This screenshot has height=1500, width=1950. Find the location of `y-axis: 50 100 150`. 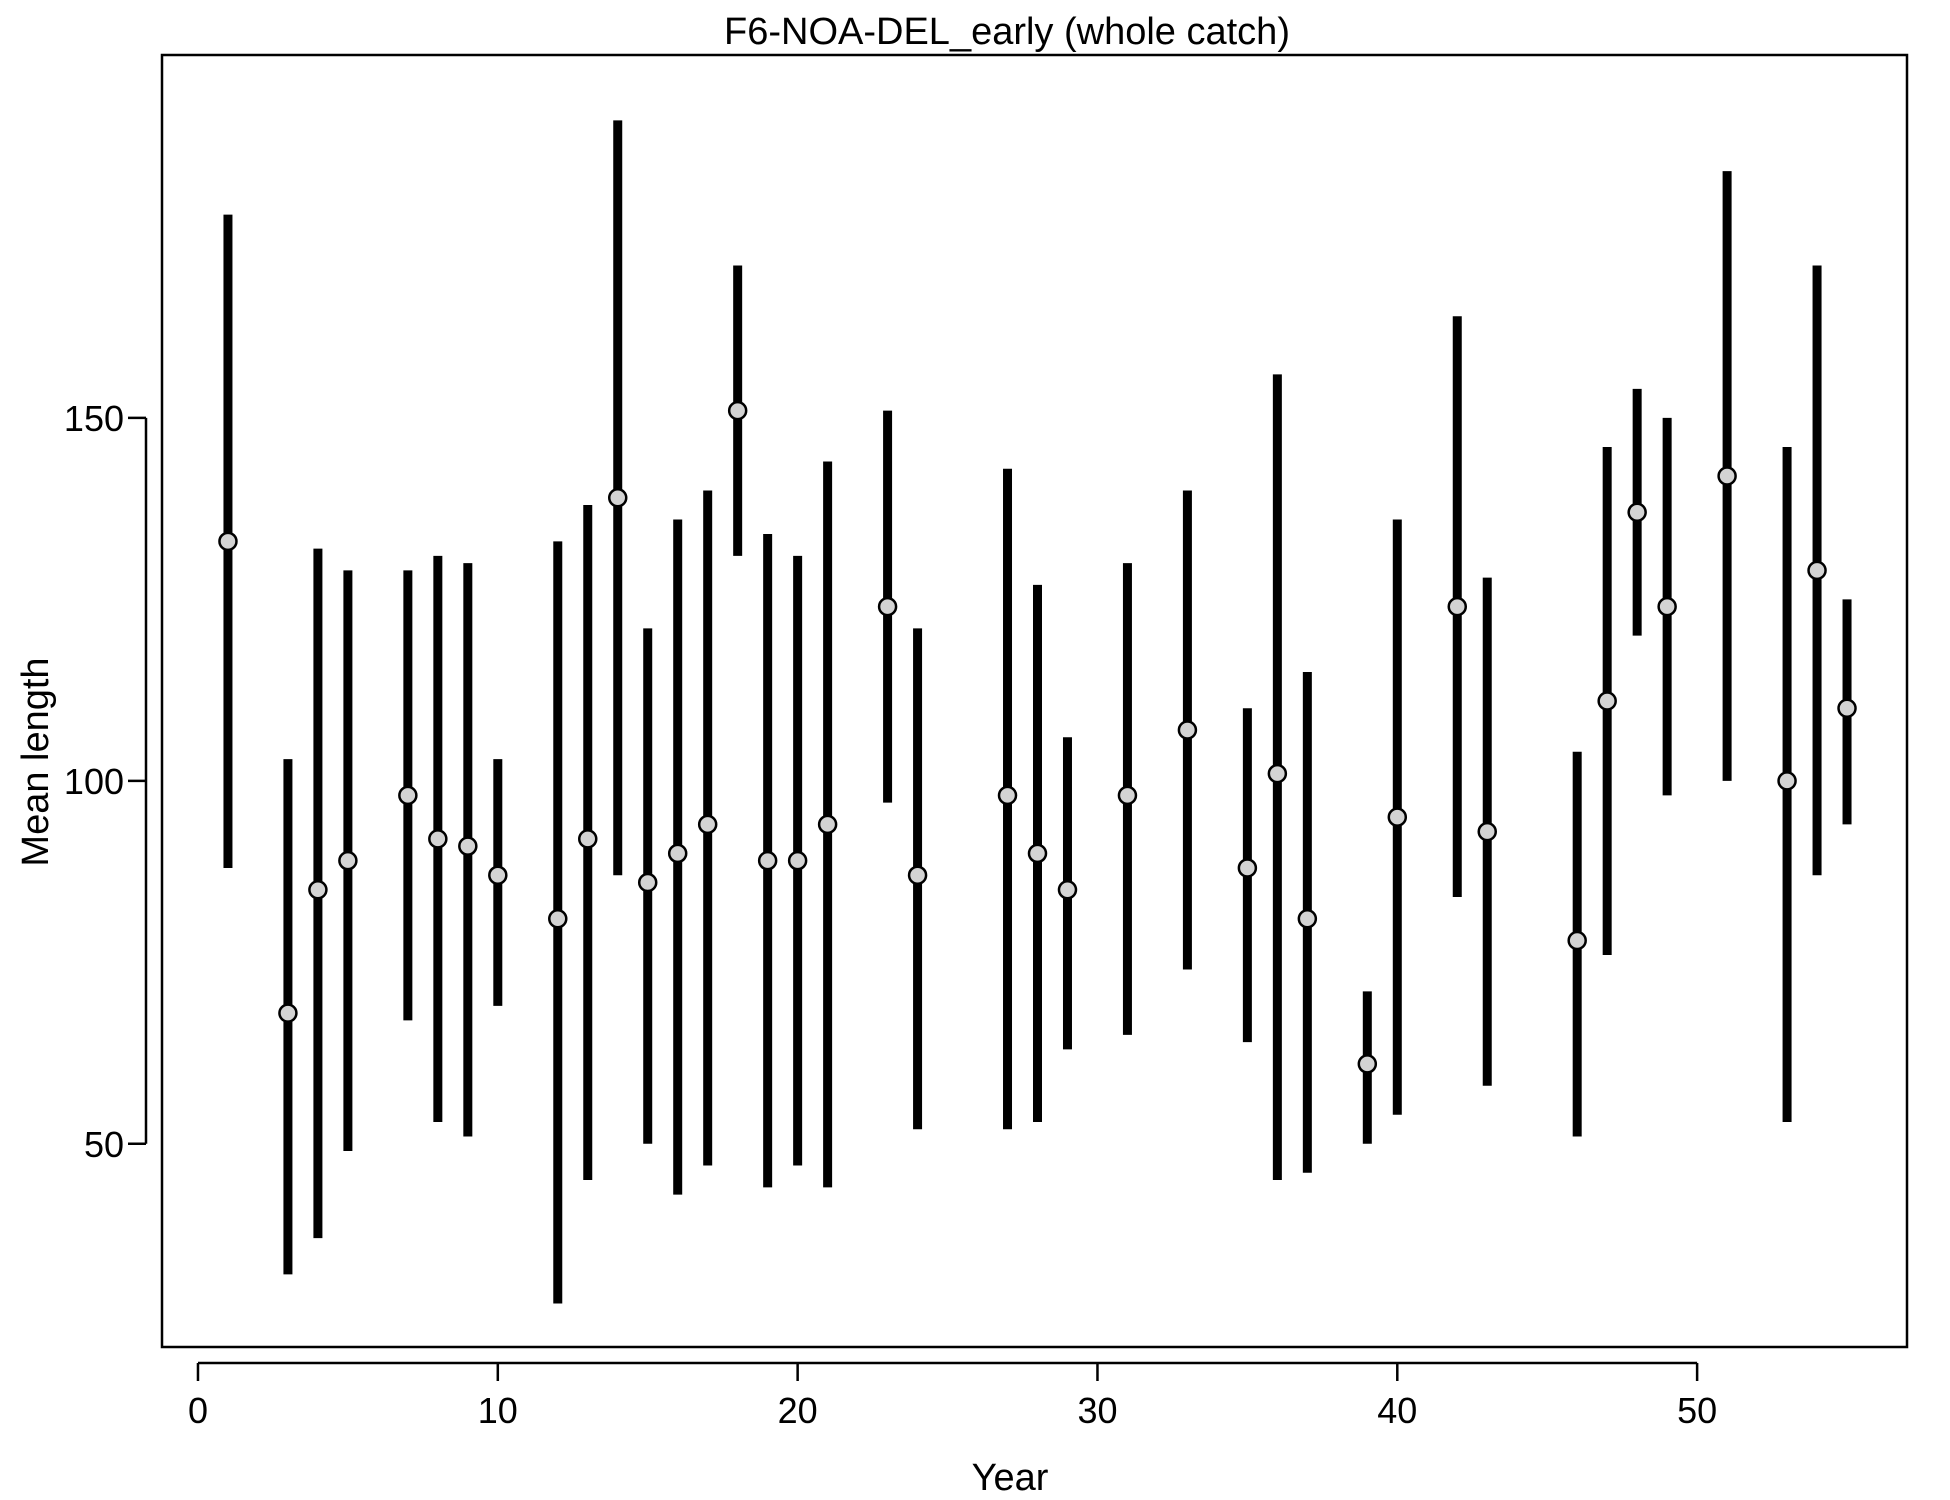

y-axis: 50 100 150 is located at coordinates (106, 781).